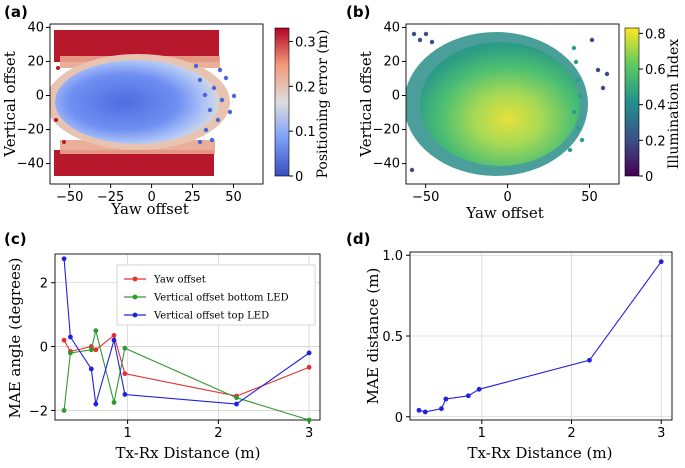 The image size is (685, 468). What do you see at coordinates (396, 337) in the screenshot?
I see `panel-d-y-axis: 1.0 0.5 0` at bounding box center [396, 337].